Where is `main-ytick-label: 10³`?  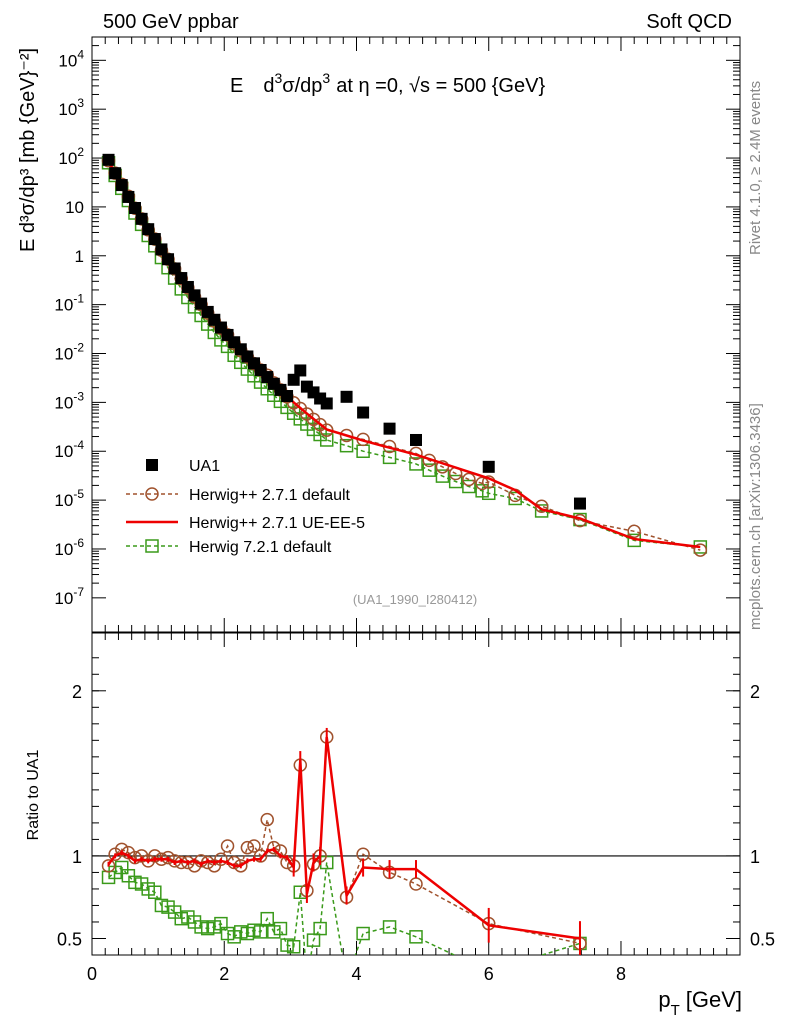
main-ytick-label: 10³ is located at coordinates (71, 107).